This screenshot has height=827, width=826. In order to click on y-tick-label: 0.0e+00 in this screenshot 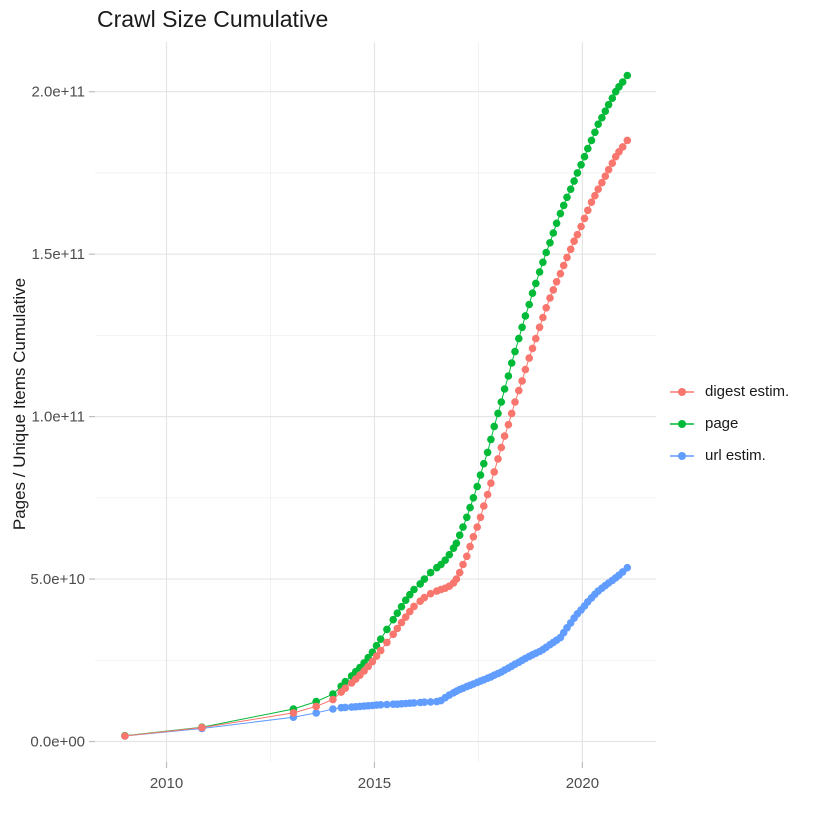, I will do `click(57, 742)`.